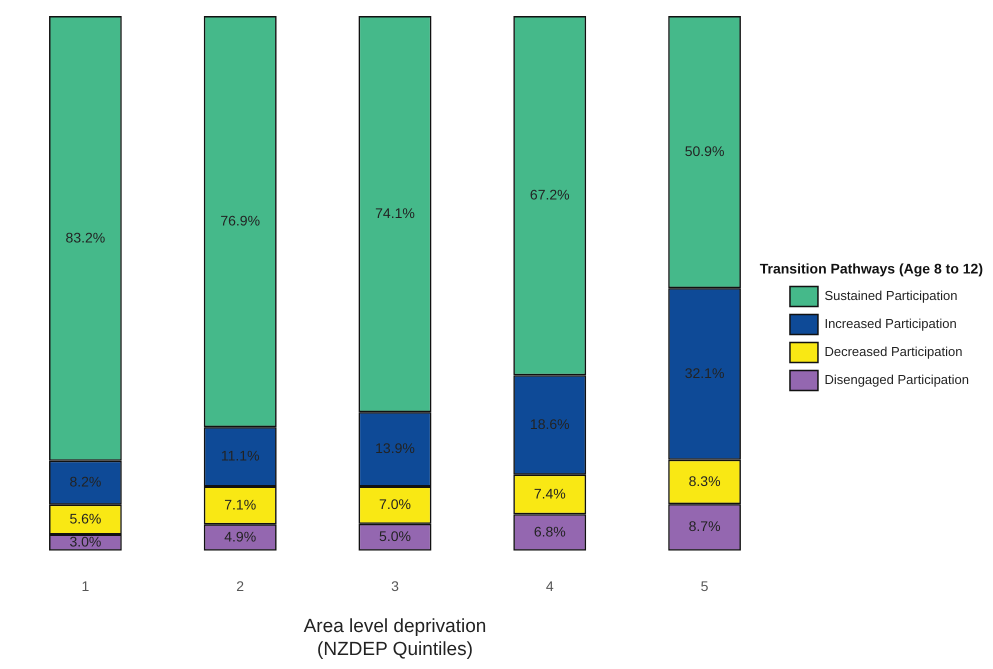 The width and height of the screenshot is (993, 669). What do you see at coordinates (395, 448) in the screenshot?
I see `data-label: 13.9%` at bounding box center [395, 448].